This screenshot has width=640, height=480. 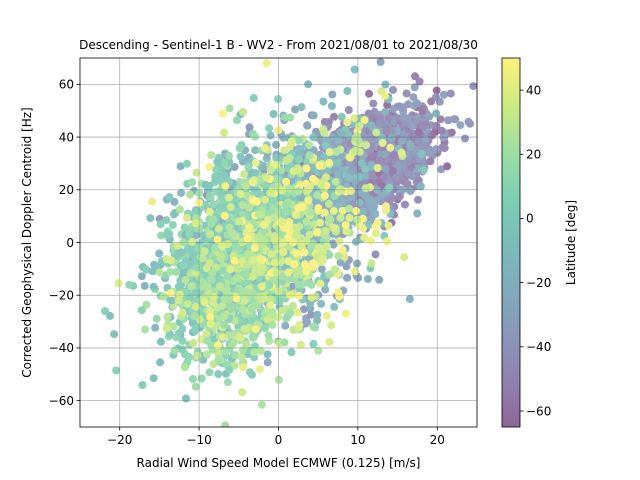 I want to click on y-tick-label: 40, so click(x=66, y=137).